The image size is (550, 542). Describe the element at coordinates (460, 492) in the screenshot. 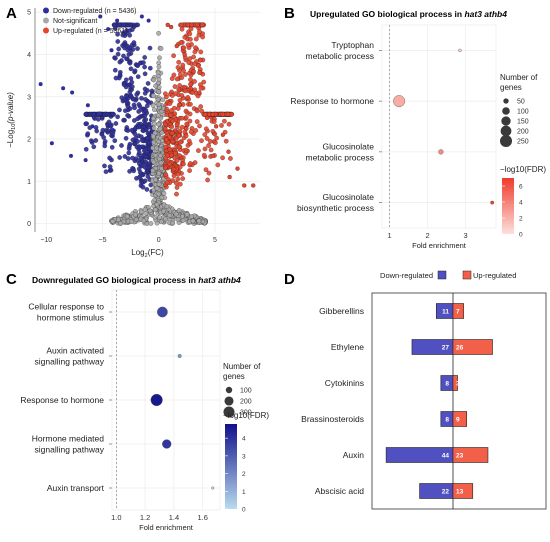

I see `data-label-up: 13` at that location.